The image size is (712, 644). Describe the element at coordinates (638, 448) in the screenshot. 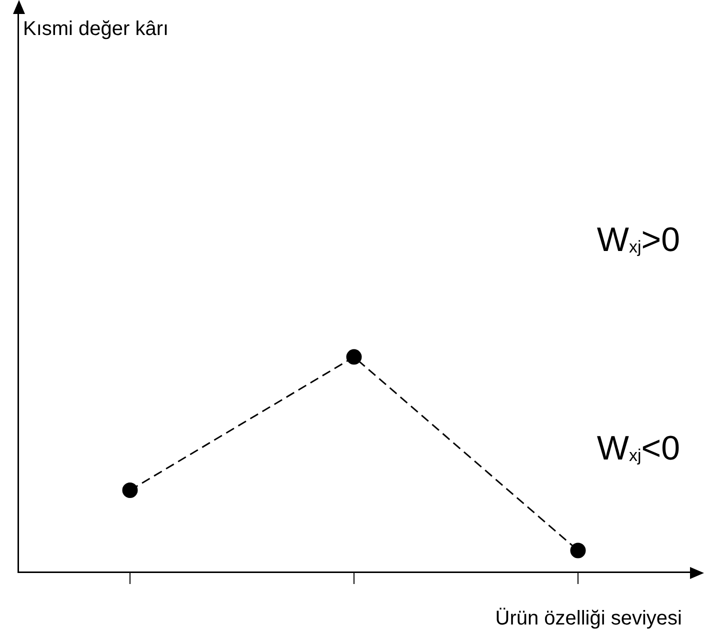

I see `annotation: Wxj<0` at that location.